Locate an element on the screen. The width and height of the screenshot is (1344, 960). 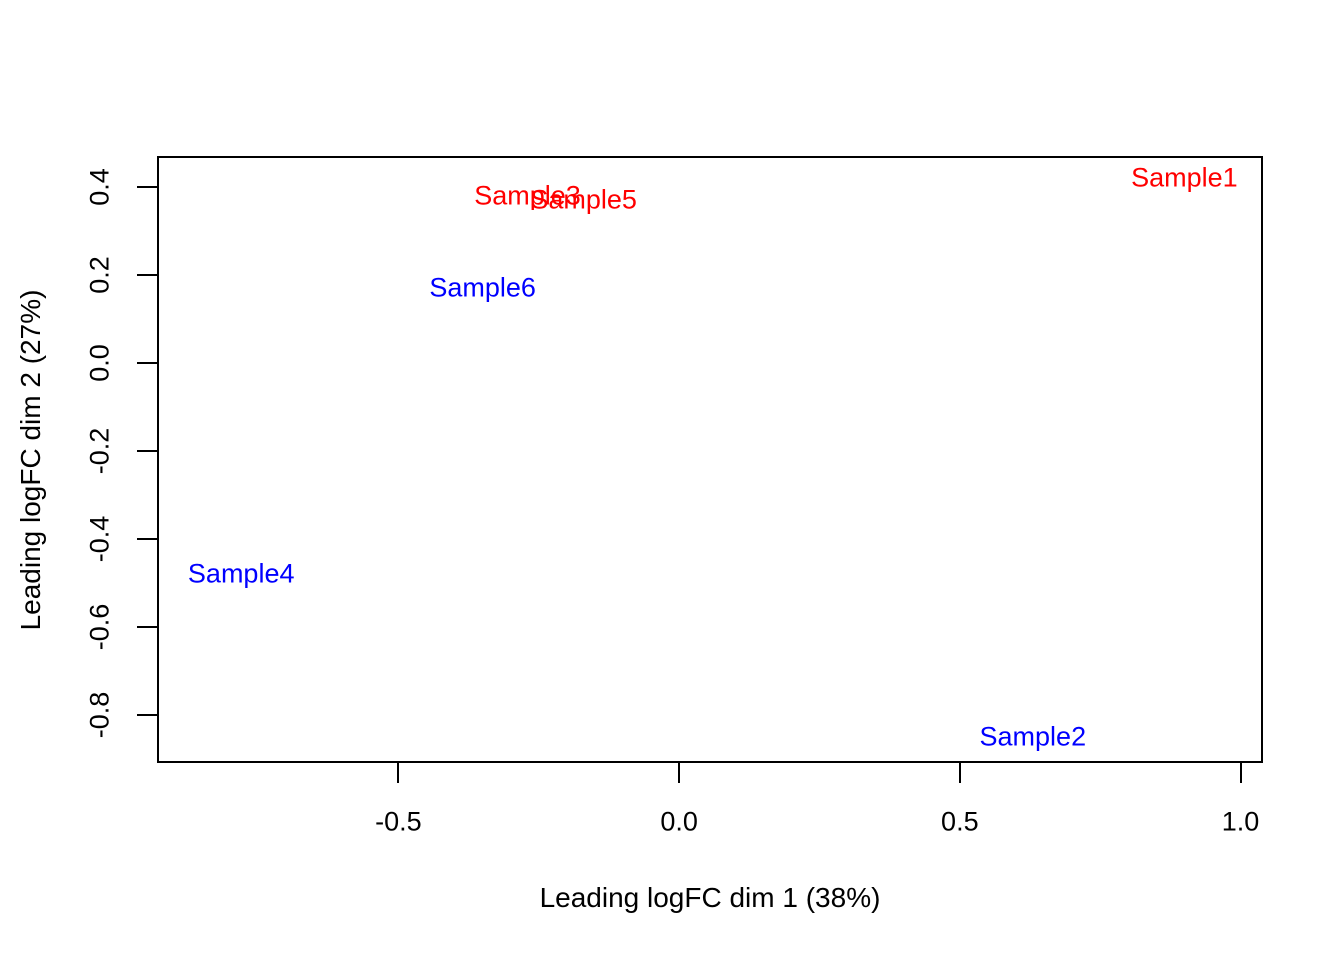
y-axis-tick-label: -0.6 is located at coordinates (99, 626).